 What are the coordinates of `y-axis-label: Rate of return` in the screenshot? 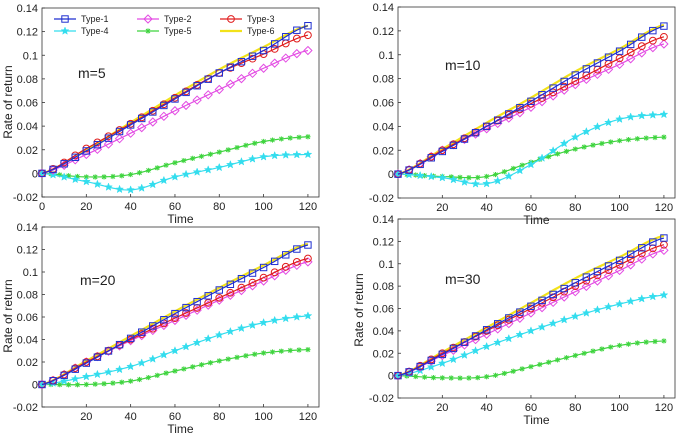 It's located at (8, 315).